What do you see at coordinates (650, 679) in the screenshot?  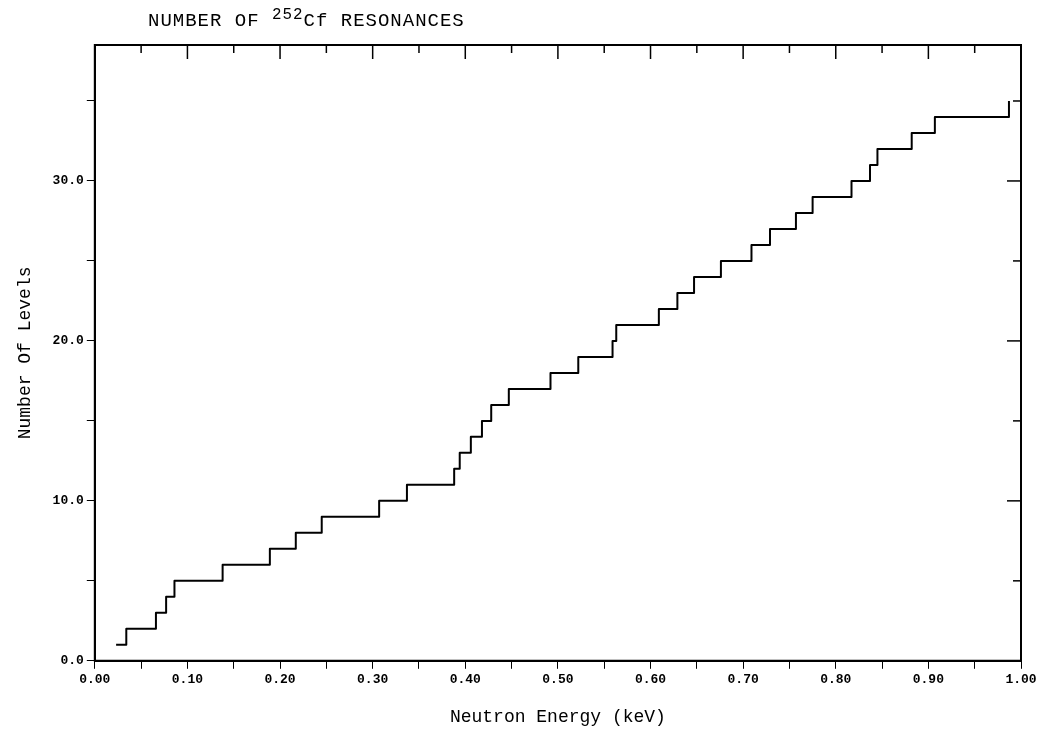 I see `x-tick-label: 0.60` at bounding box center [650, 679].